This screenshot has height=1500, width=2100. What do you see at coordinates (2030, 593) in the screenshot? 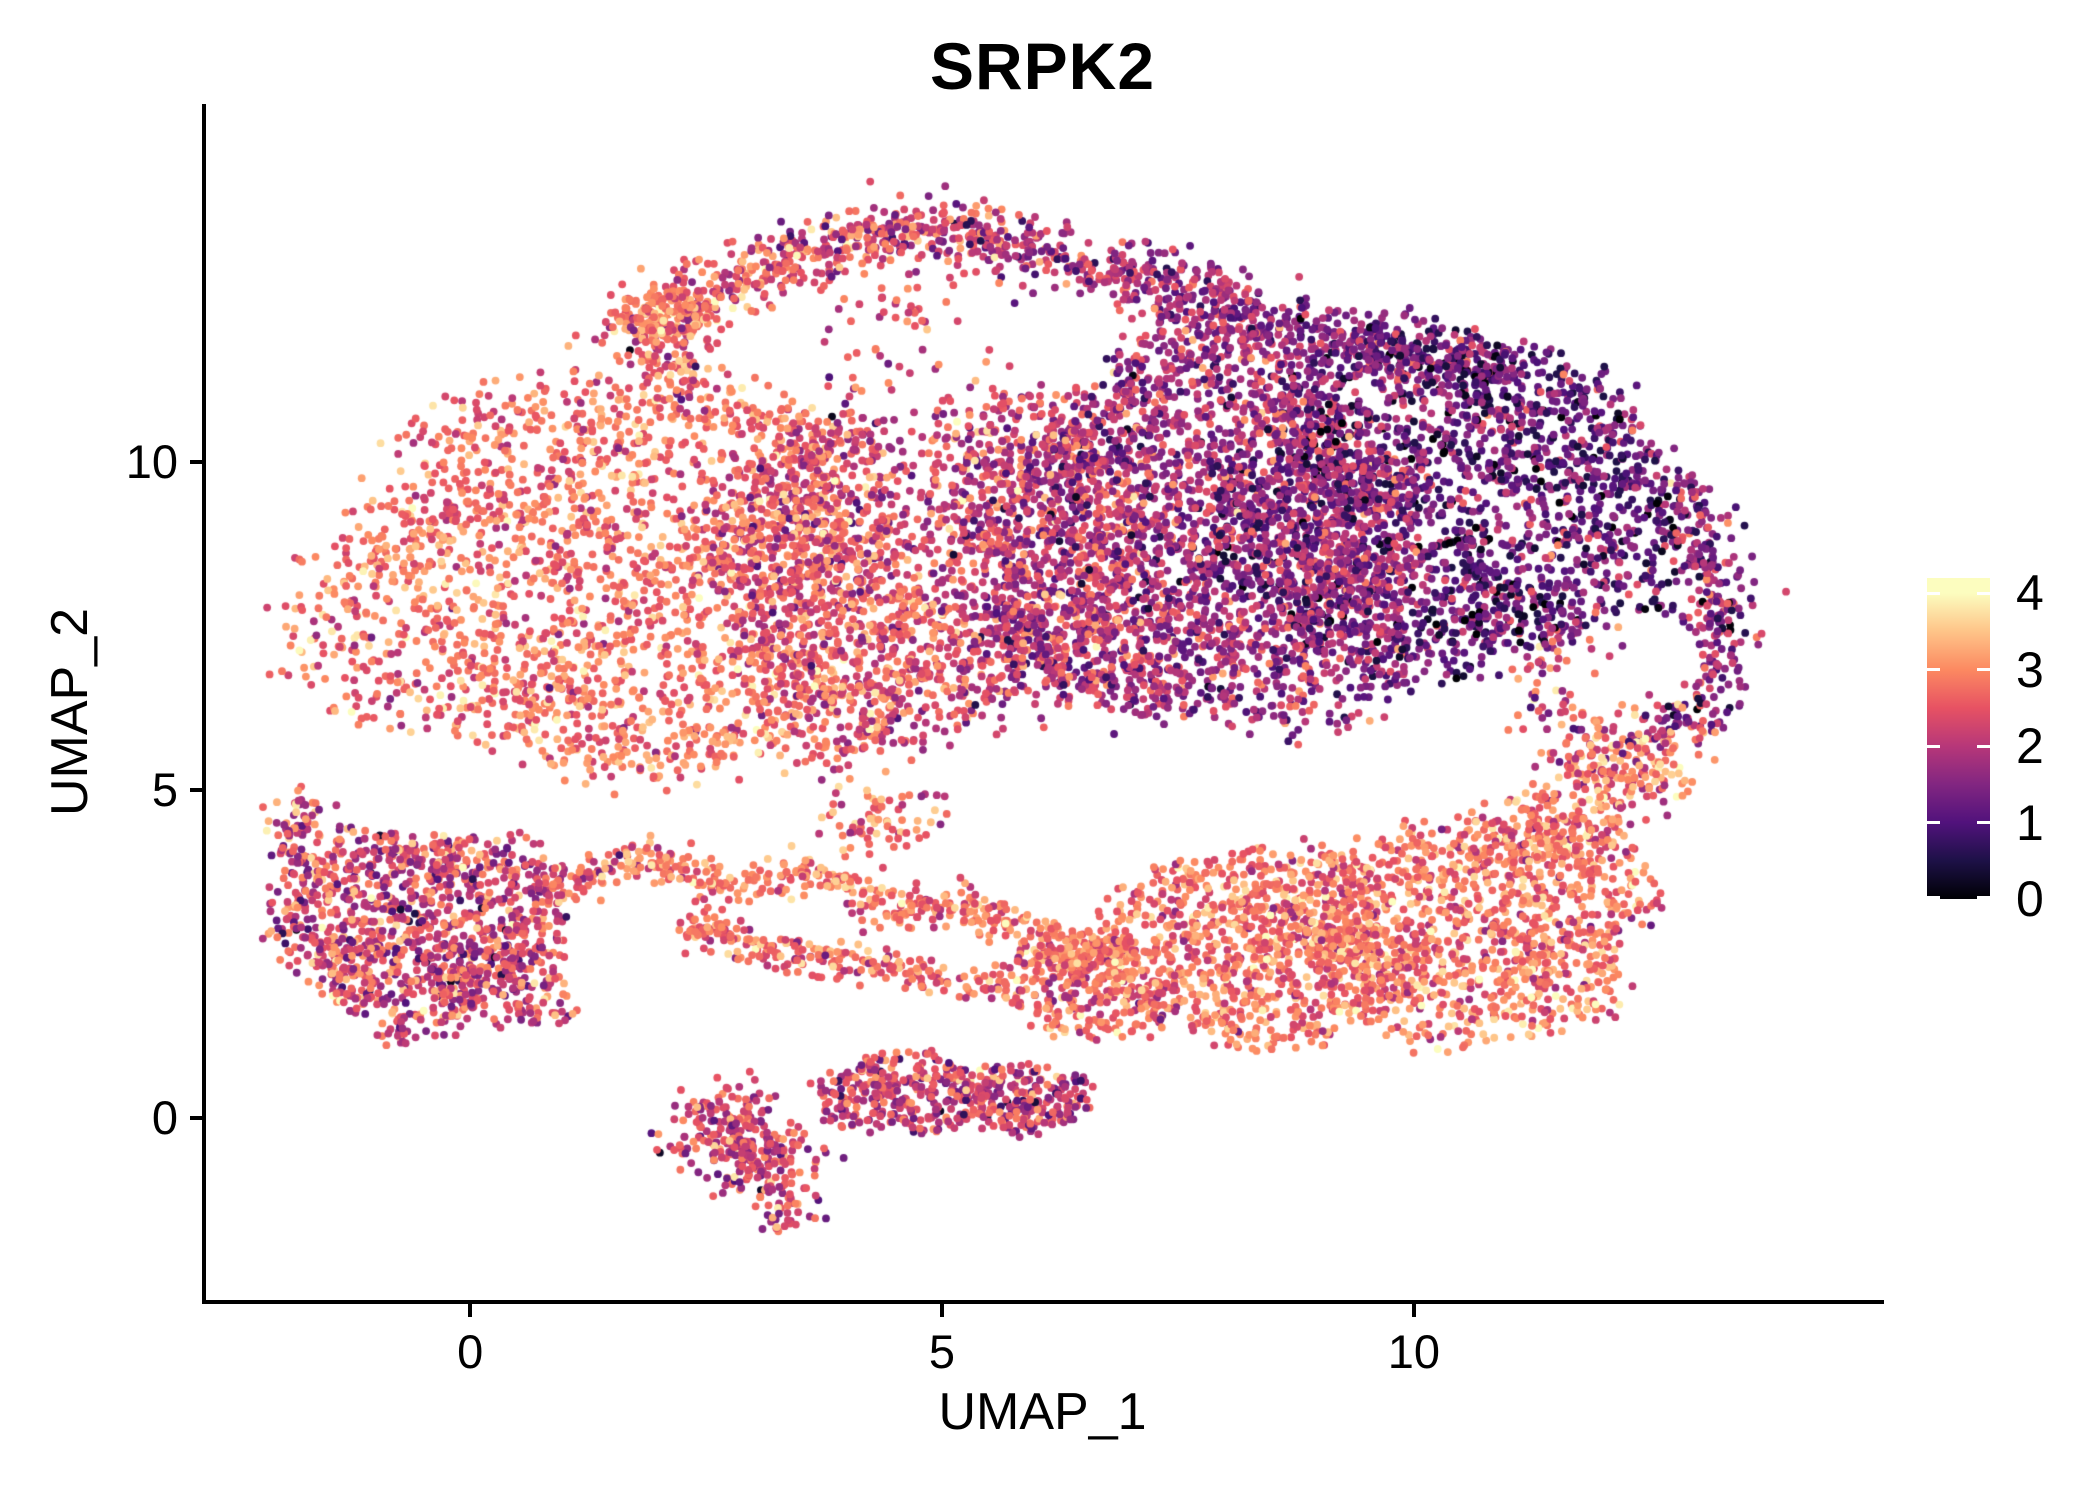
I see `colorbar-tick-label: 4` at bounding box center [2030, 593].